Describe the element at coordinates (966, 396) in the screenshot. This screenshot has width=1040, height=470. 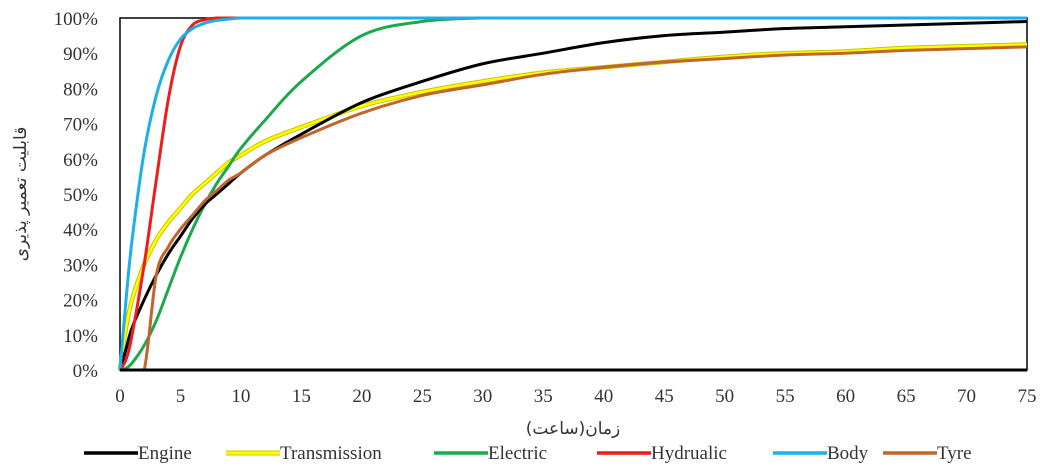
I see `x-tick-label: 70` at that location.